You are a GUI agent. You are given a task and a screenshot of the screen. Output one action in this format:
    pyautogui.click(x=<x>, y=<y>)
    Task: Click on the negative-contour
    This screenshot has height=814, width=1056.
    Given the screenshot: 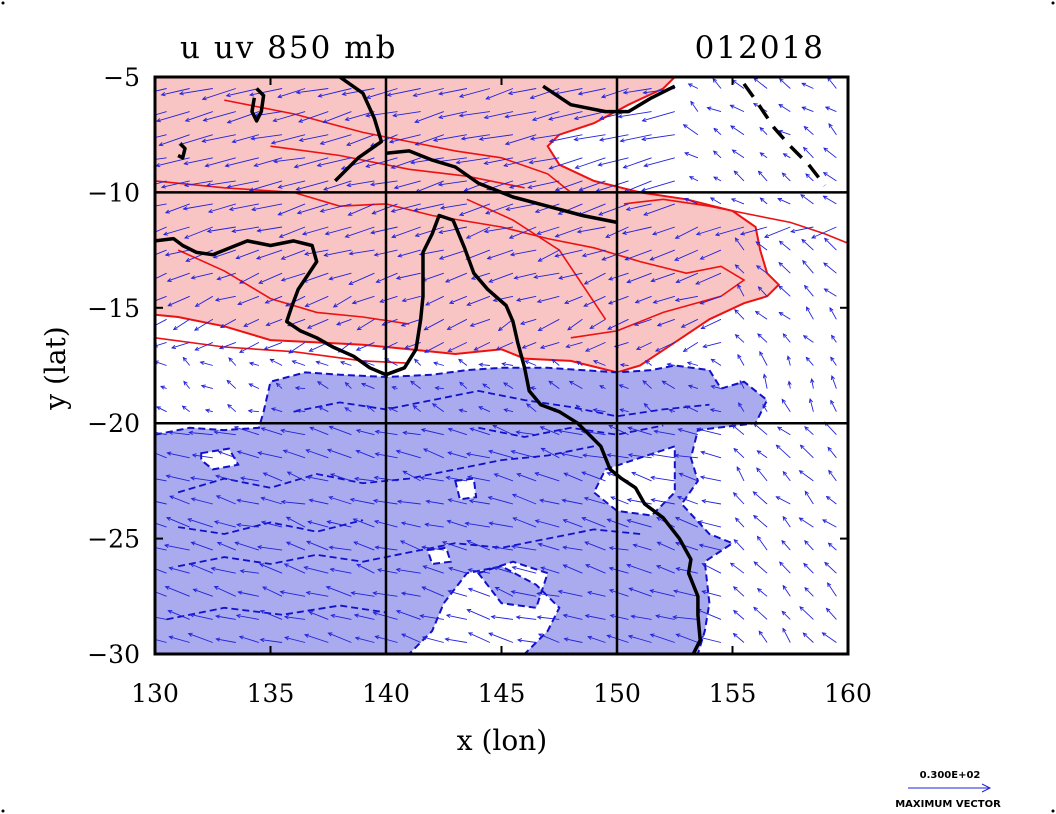 What is the action you would take?
    pyautogui.click(x=501, y=403)
    